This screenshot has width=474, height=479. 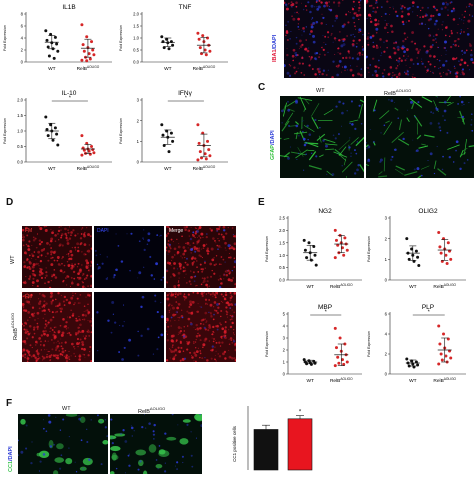 I want to click on cc1-text: CC1, so click(x=11, y=466).